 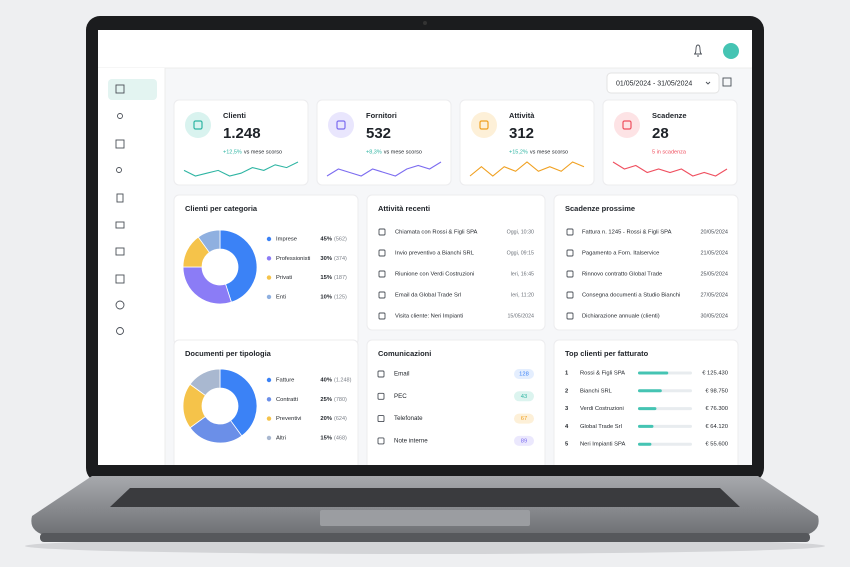 What do you see at coordinates (120, 144) in the screenshot?
I see `nav-fornitori` at bounding box center [120, 144].